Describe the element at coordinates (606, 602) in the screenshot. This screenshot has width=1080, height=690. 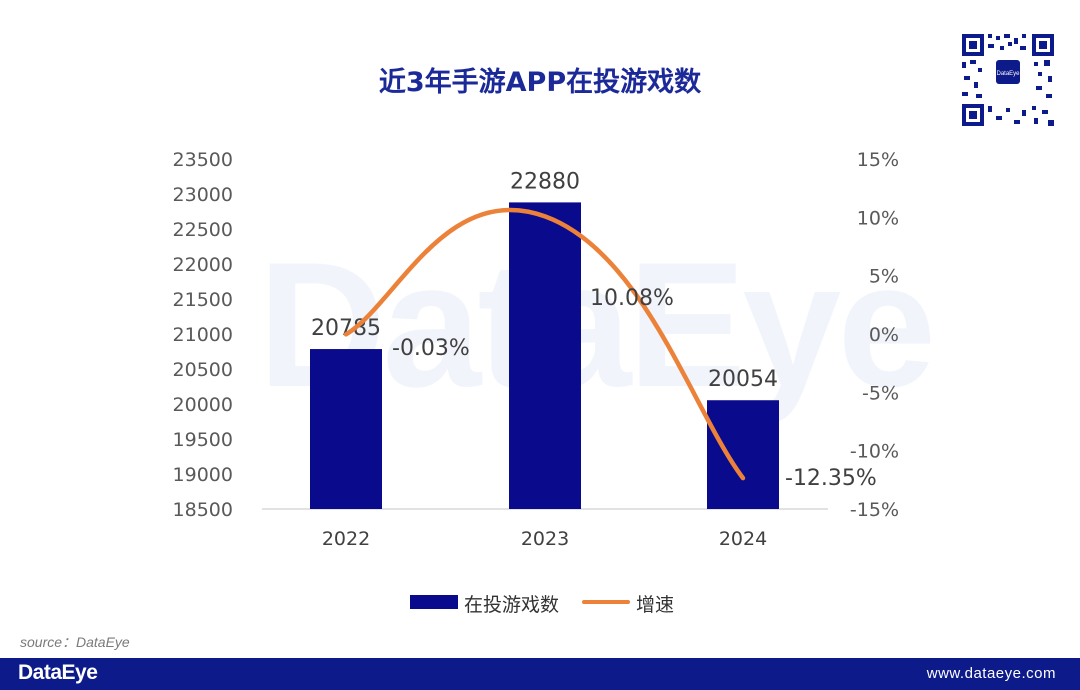
I see `legend-line-swatch` at that location.